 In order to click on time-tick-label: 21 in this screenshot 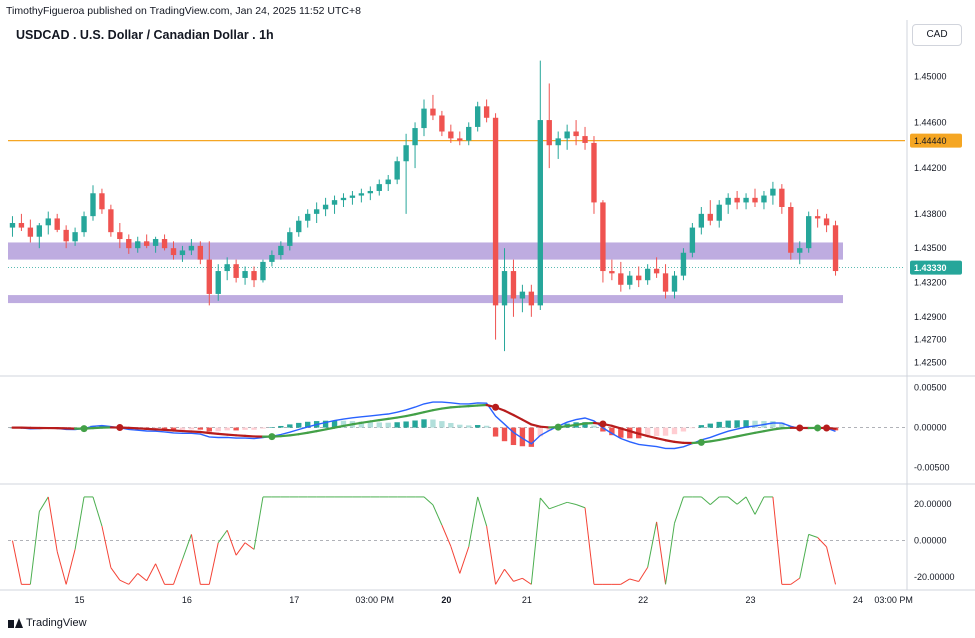, I will do `click(527, 600)`.